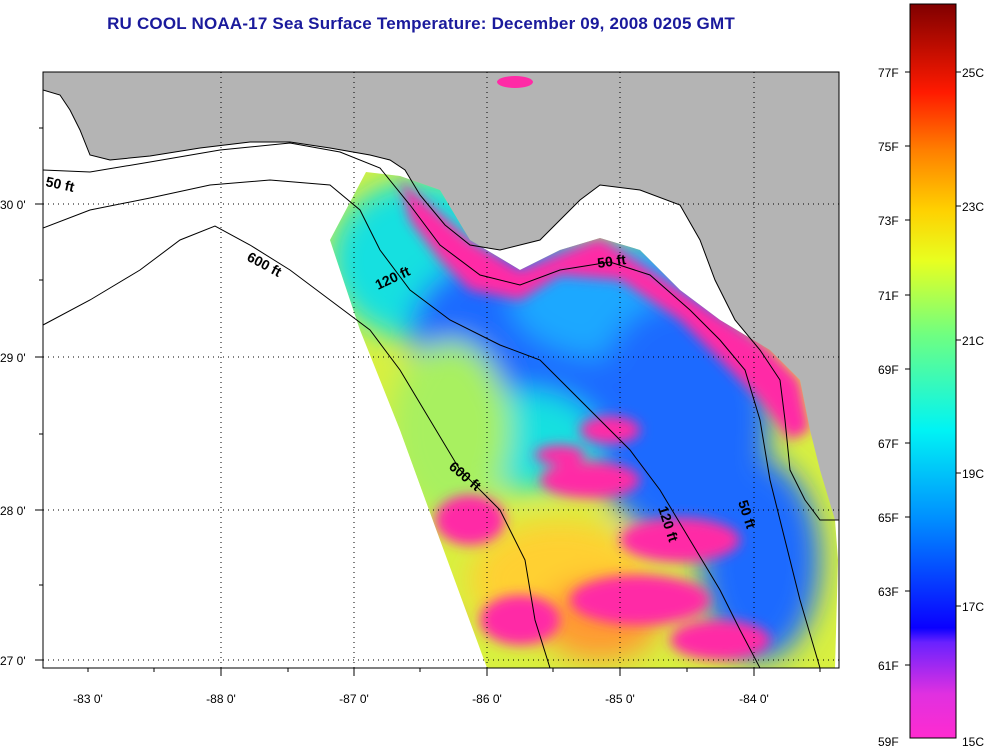 This screenshot has width=992, height=754. Describe the element at coordinates (13, 205) in the screenshot. I see `lat-label: 30 0'` at that location.